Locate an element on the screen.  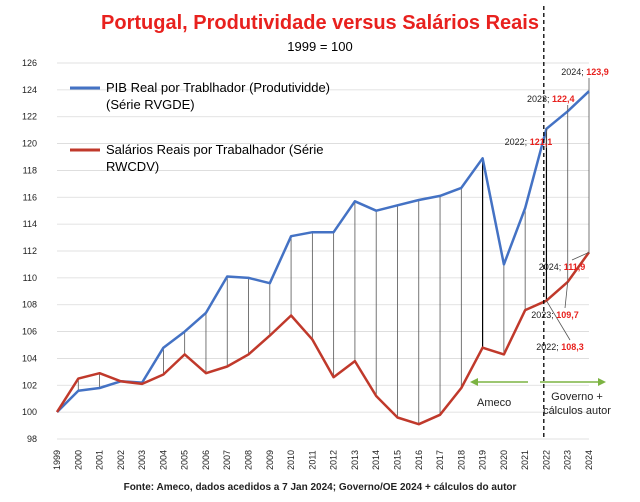
point-label-2: 2024; 123,9 is located at coordinates (585, 72).